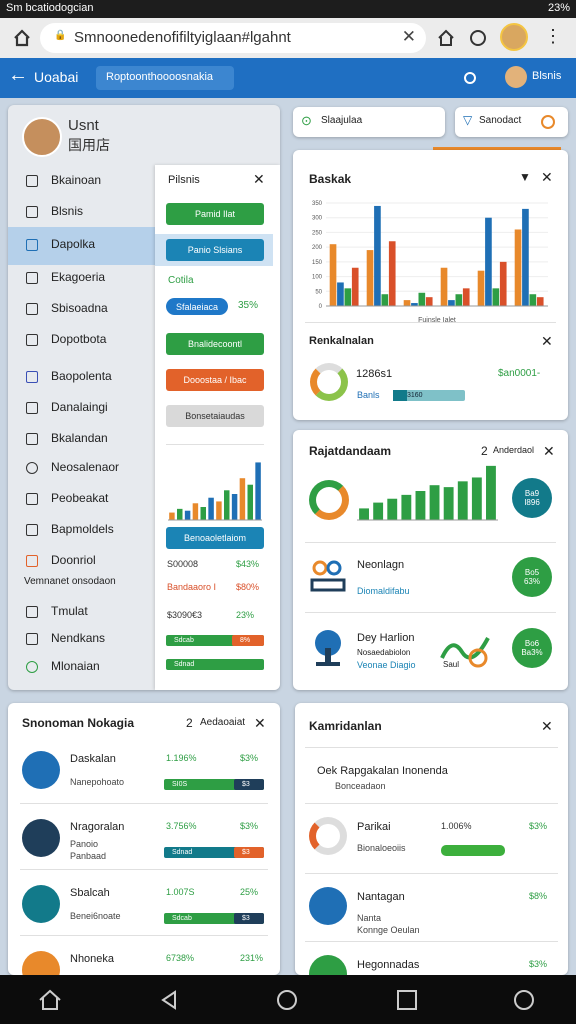 The width and height of the screenshot is (576, 1024). Describe the element at coordinates (306, 120) in the screenshot. I see `icon: ⊙` at that location.